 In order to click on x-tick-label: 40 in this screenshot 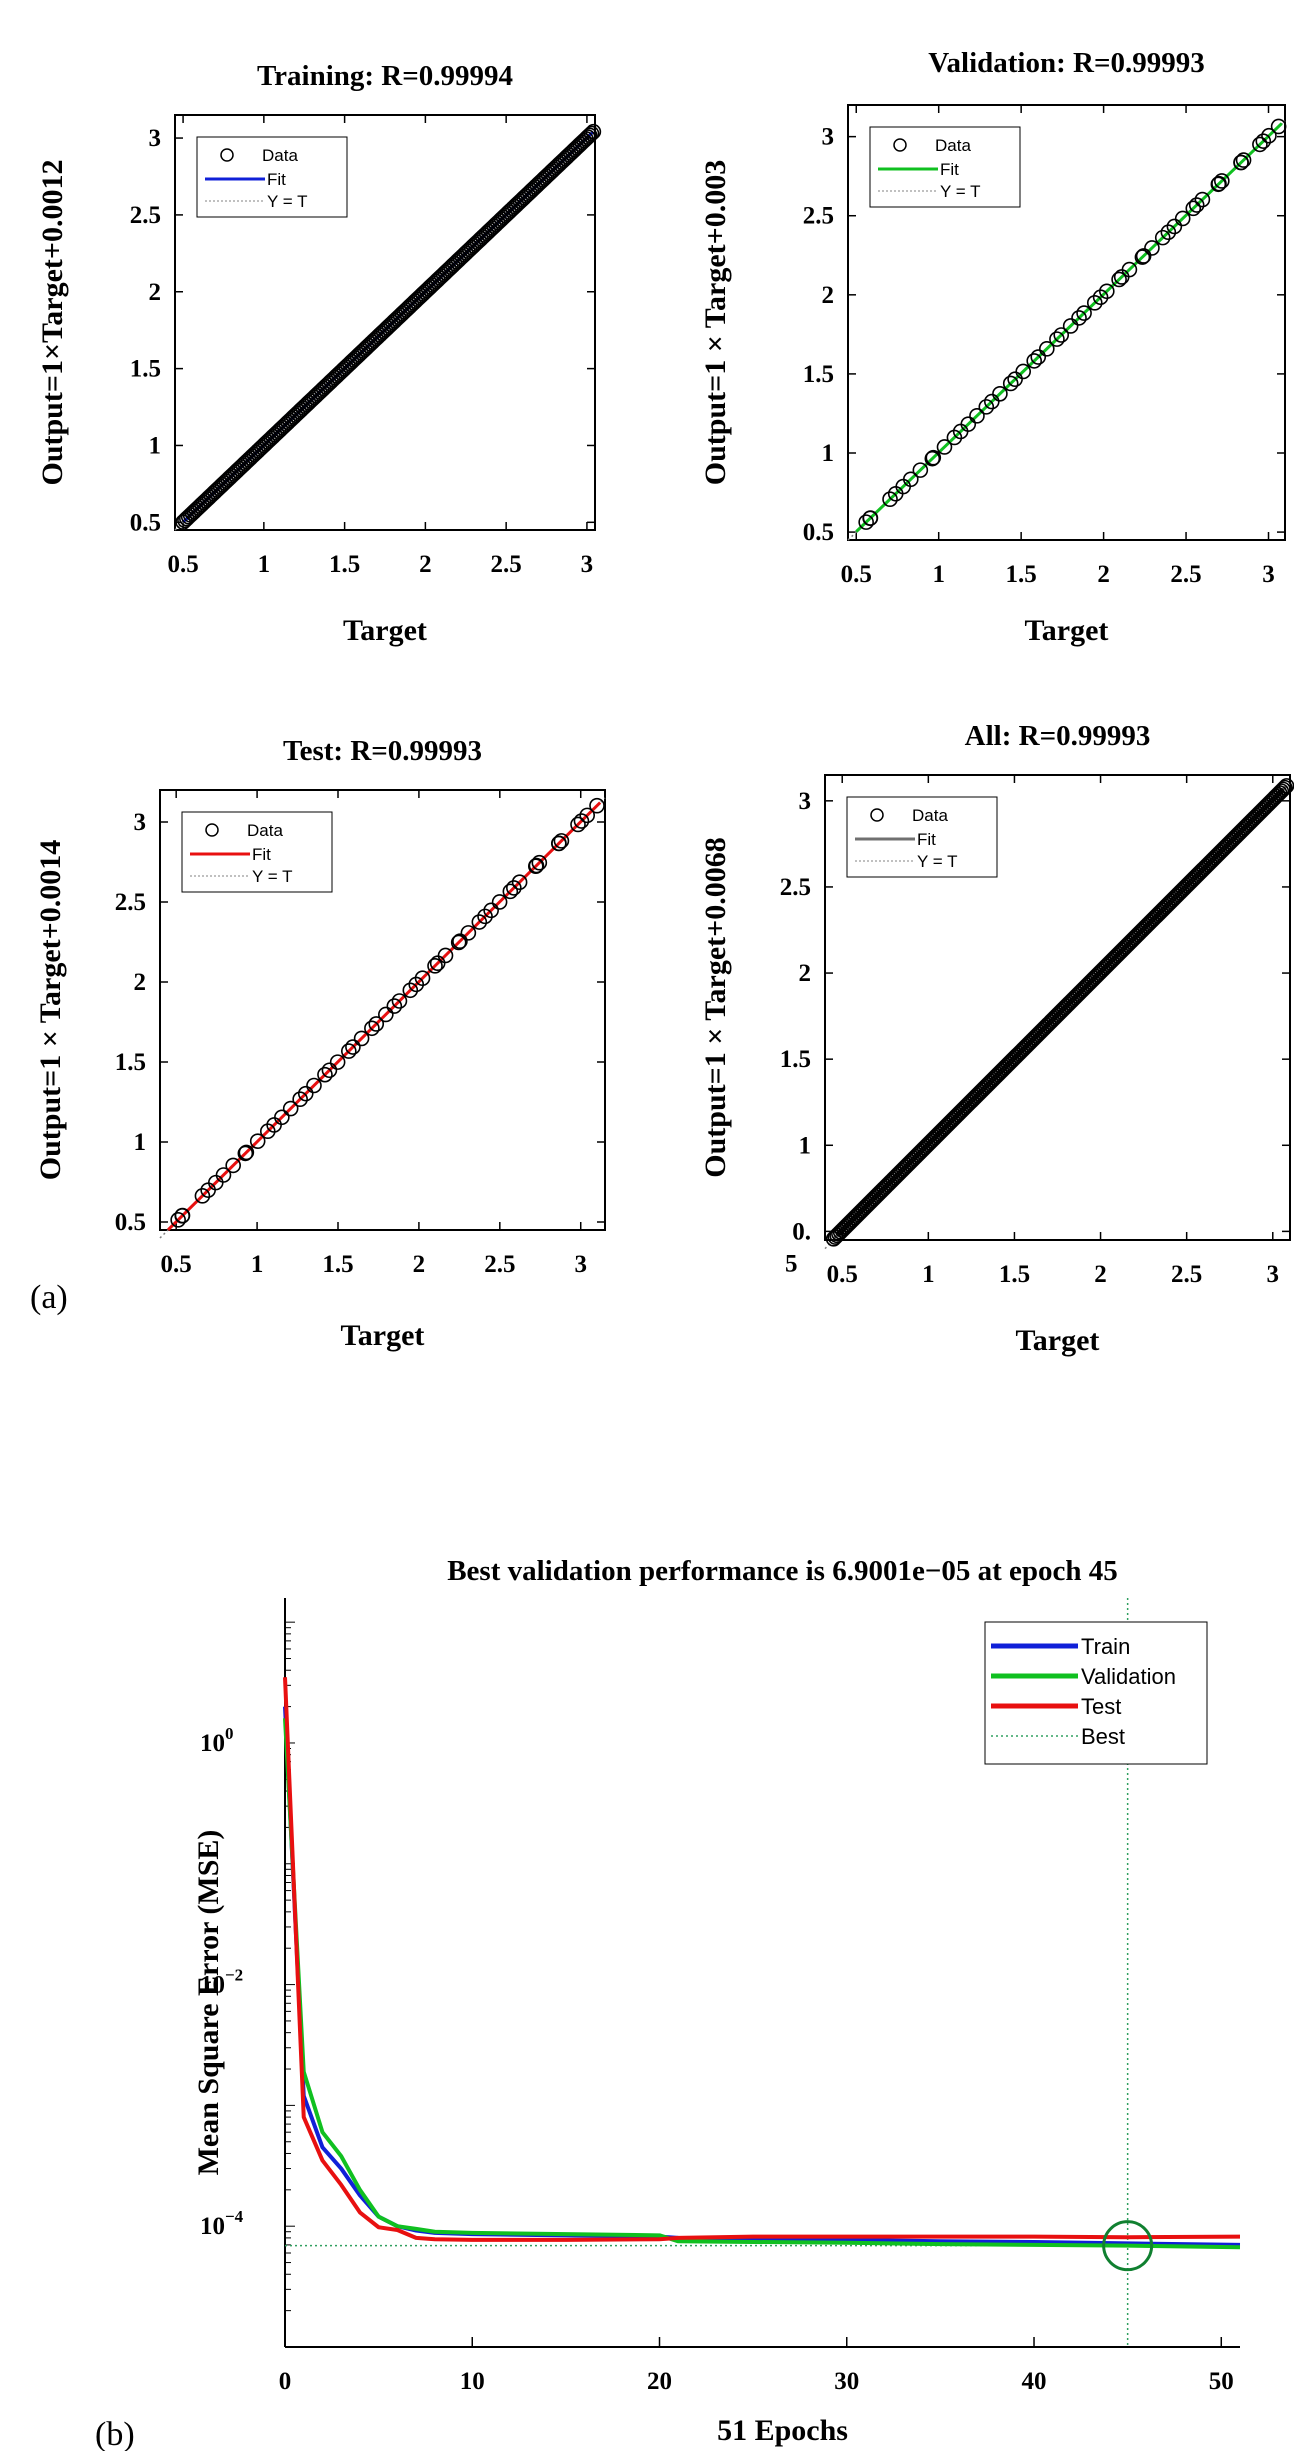, I will do `click(1034, 2381)`.